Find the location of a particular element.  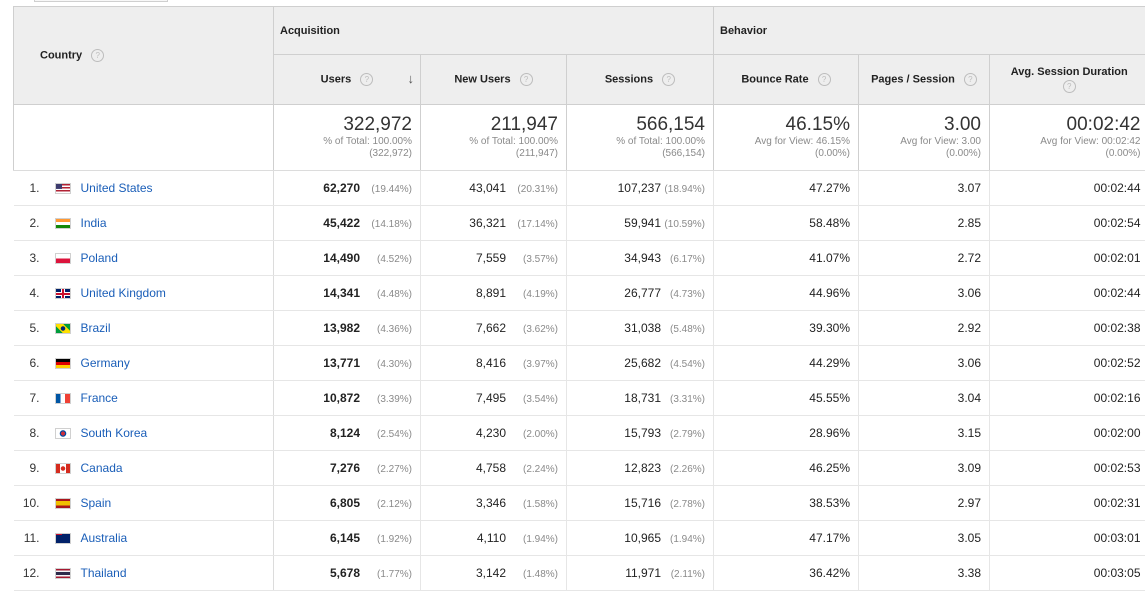

users-value: 13,982 is located at coordinates (341, 328).